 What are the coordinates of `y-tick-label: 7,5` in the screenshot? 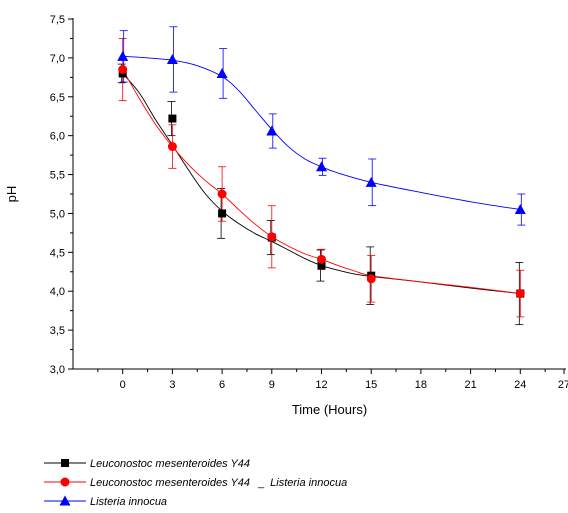 It's located at (57, 20).